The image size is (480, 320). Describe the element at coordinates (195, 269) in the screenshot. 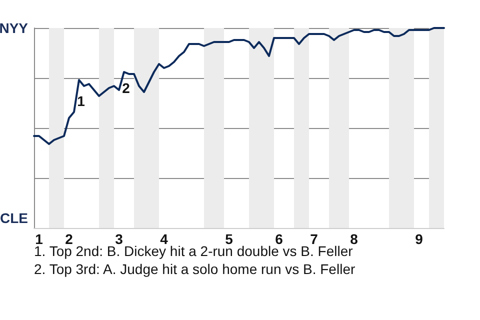

I see `text: 2. Top 3rd: A. Judge hit a solo home run vs B. Feller` at that location.